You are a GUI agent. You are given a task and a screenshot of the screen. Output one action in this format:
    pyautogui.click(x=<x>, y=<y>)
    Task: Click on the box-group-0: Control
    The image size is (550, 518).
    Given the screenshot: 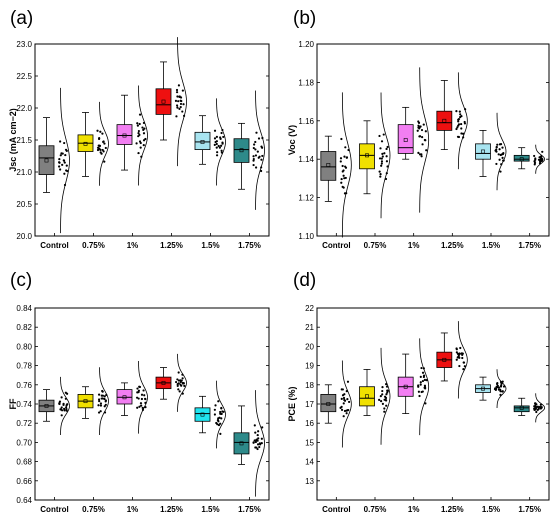 What is the action you would take?
    pyautogui.click(x=336, y=171)
    